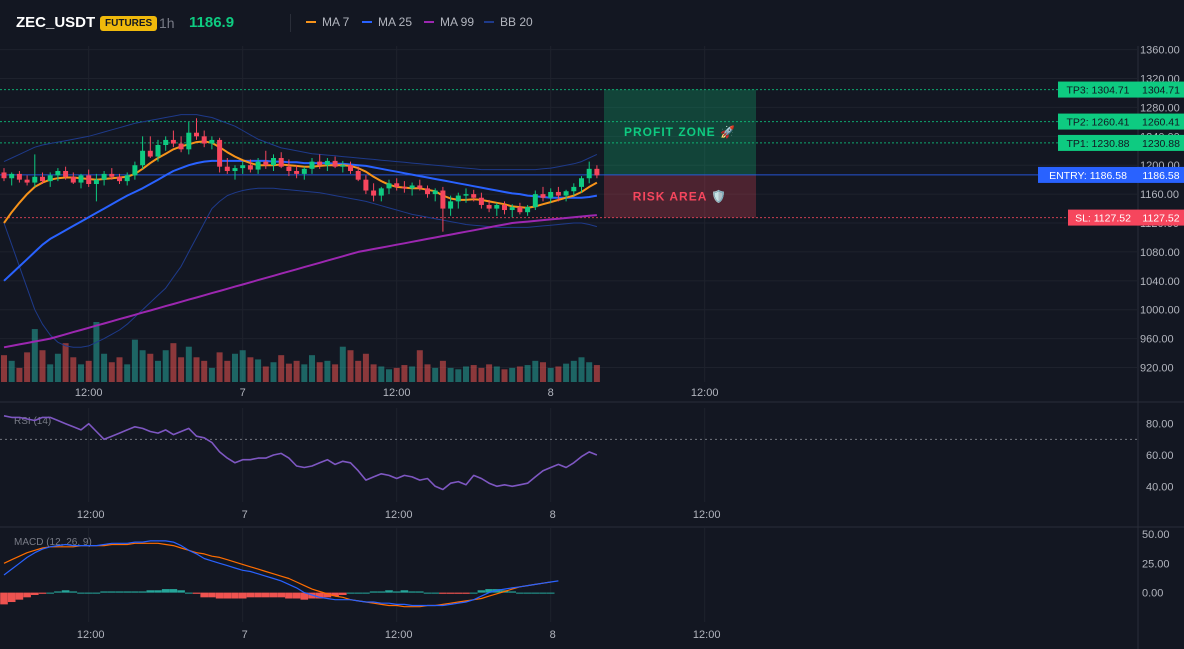  Describe the element at coordinates (1161, 142) in the screenshot. I see `price-scale-tag` at that location.